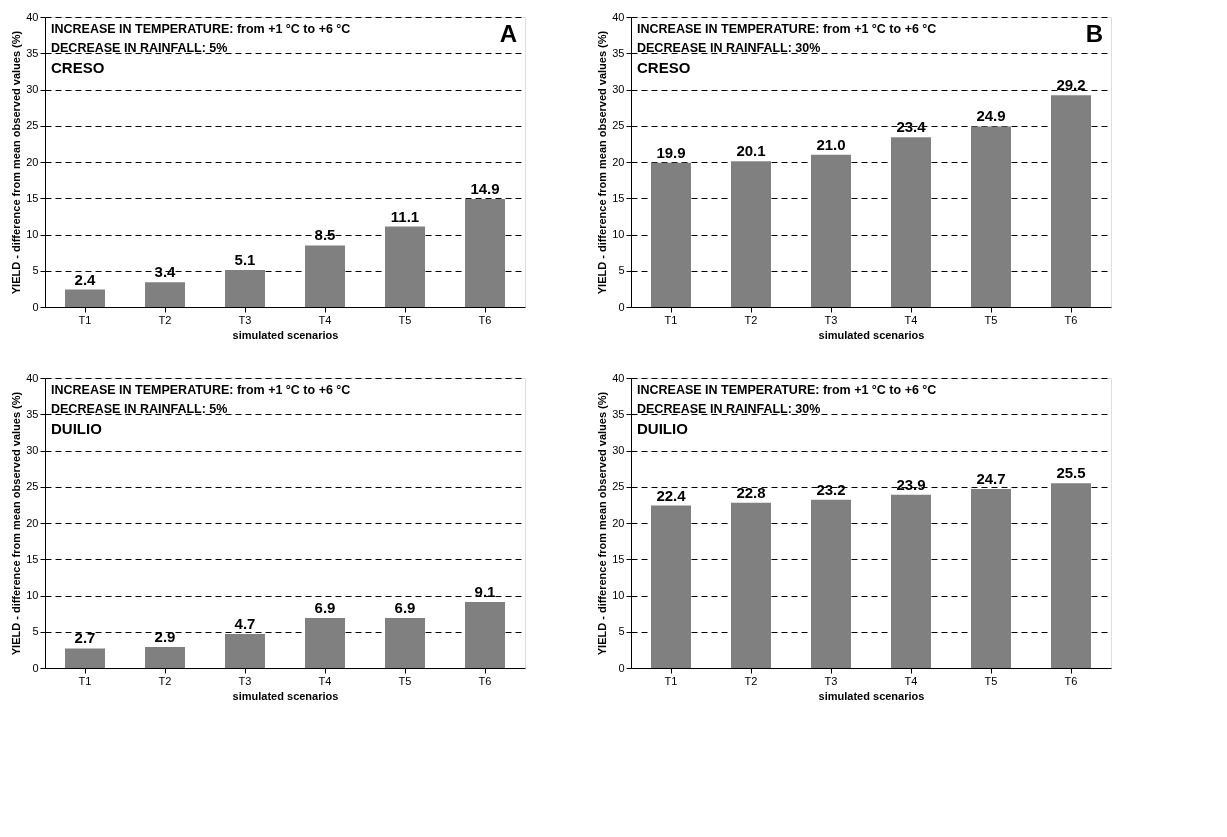  I want to click on data-label: 8.5, so click(325, 235).